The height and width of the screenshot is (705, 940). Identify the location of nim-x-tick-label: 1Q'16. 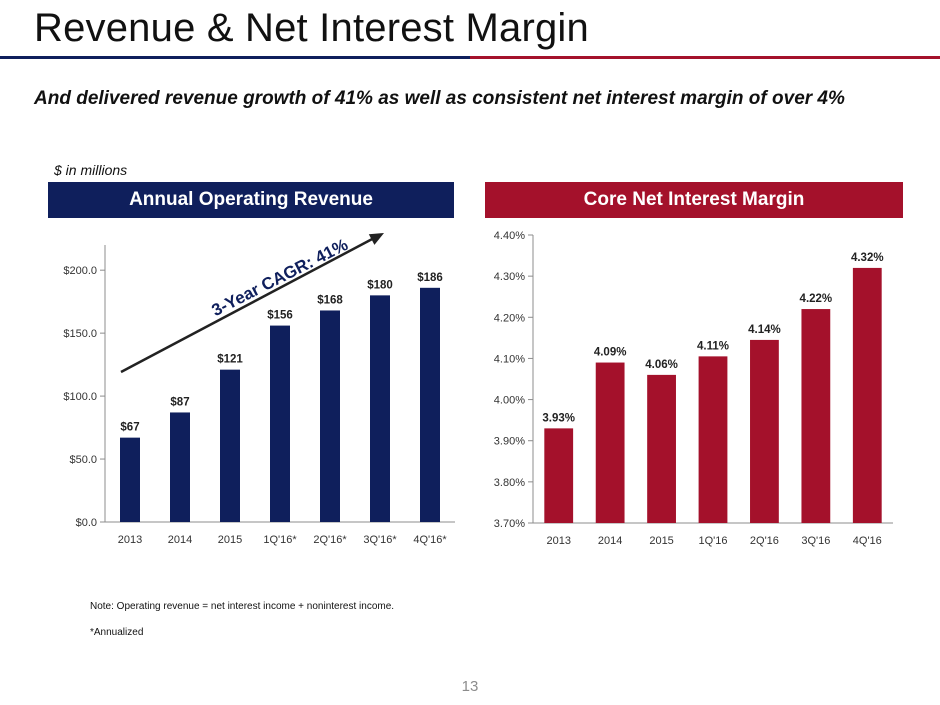
(712, 541).